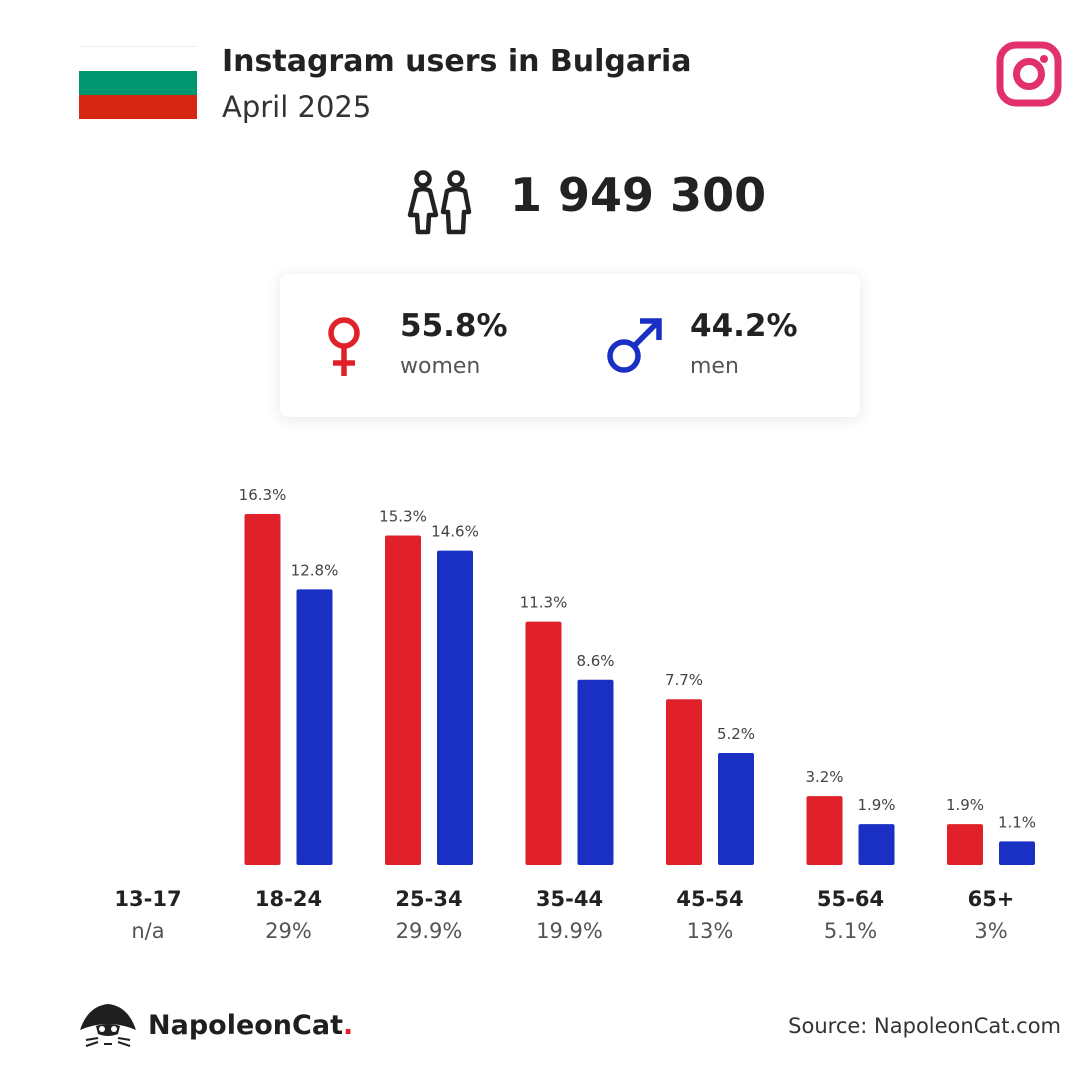  What do you see at coordinates (344, 346) in the screenshot?
I see `female-icon` at bounding box center [344, 346].